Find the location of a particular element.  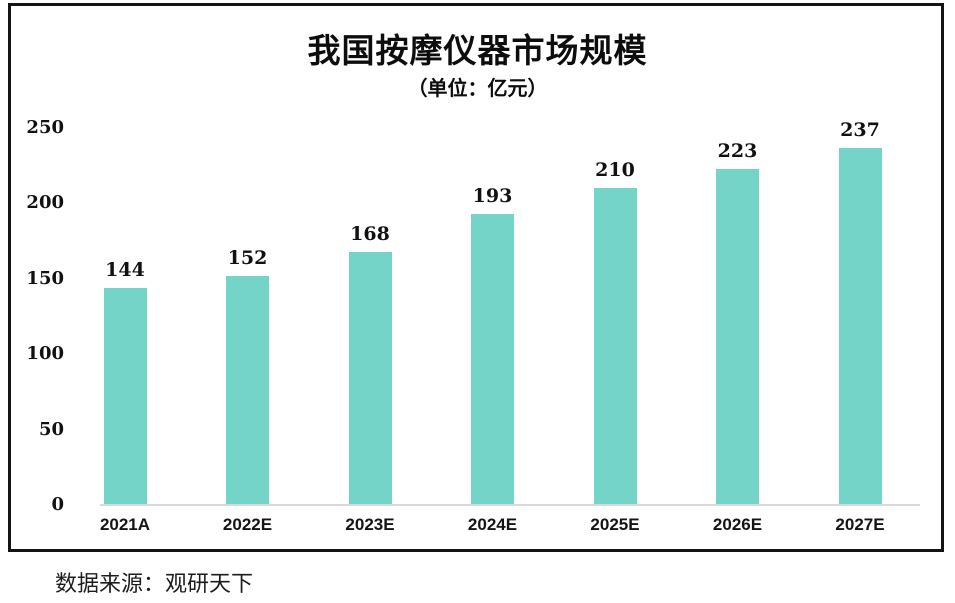

bar-value-label: 193 is located at coordinates (492, 195).